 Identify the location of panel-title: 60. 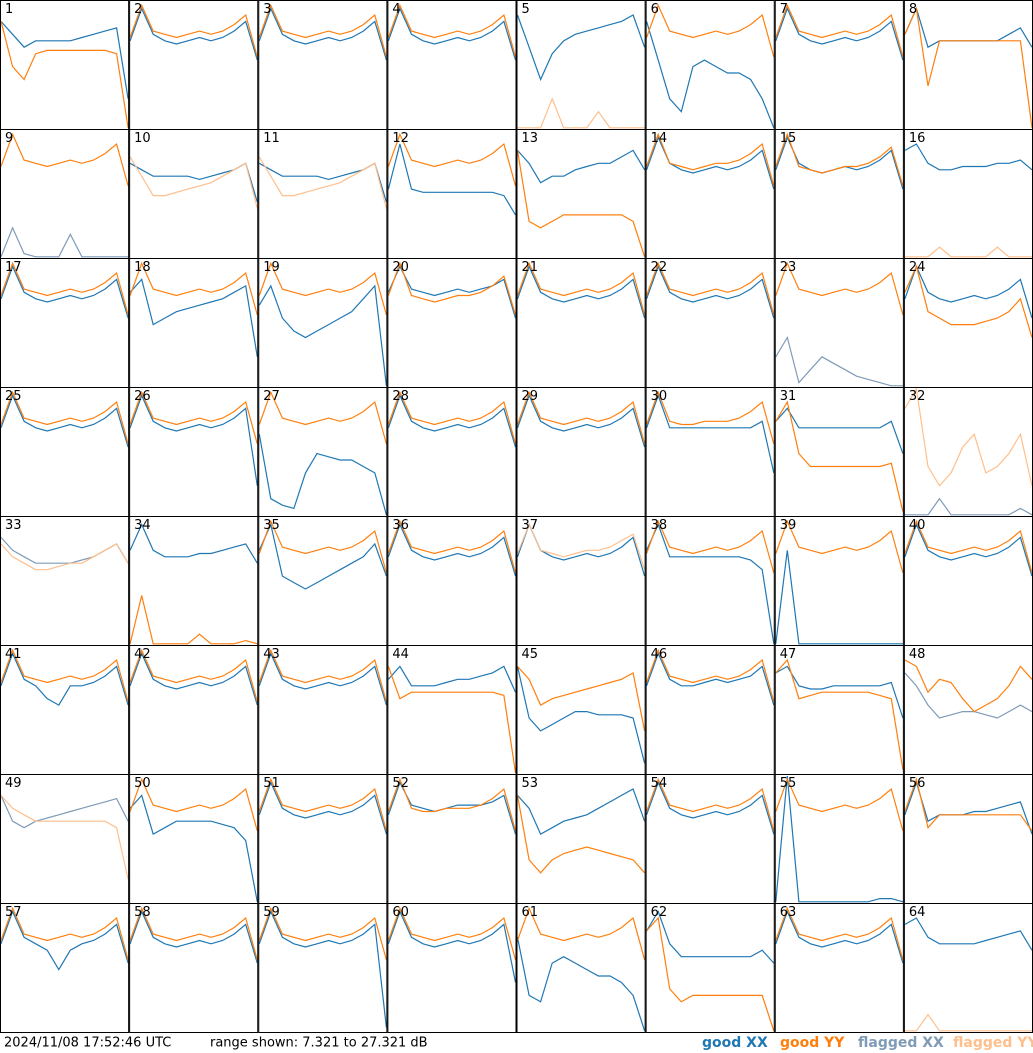
(400, 912).